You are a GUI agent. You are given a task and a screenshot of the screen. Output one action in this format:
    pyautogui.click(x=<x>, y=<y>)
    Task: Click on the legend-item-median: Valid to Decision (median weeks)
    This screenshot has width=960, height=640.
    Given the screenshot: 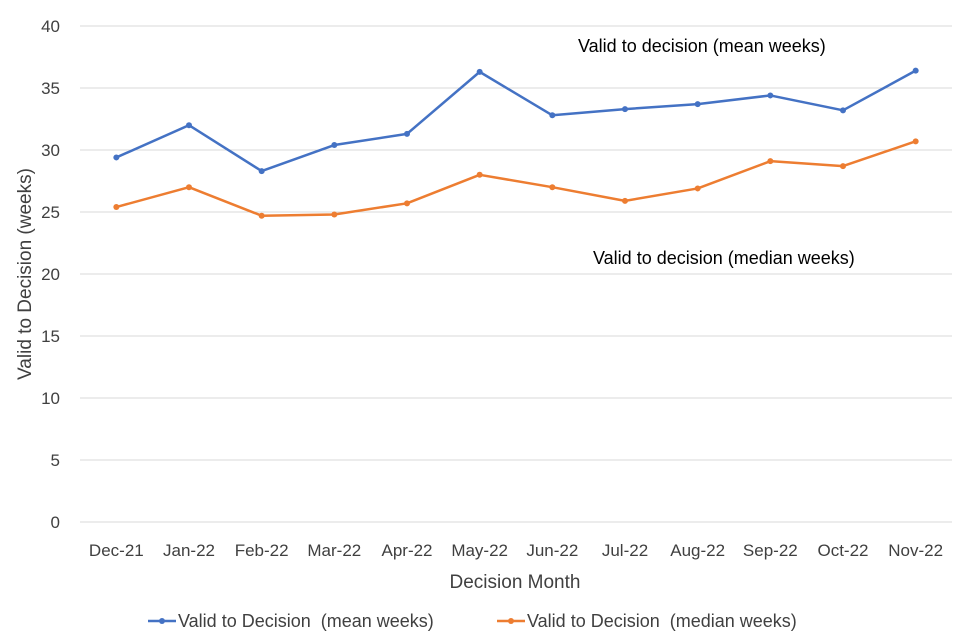 What is the action you would take?
    pyautogui.click(x=647, y=621)
    